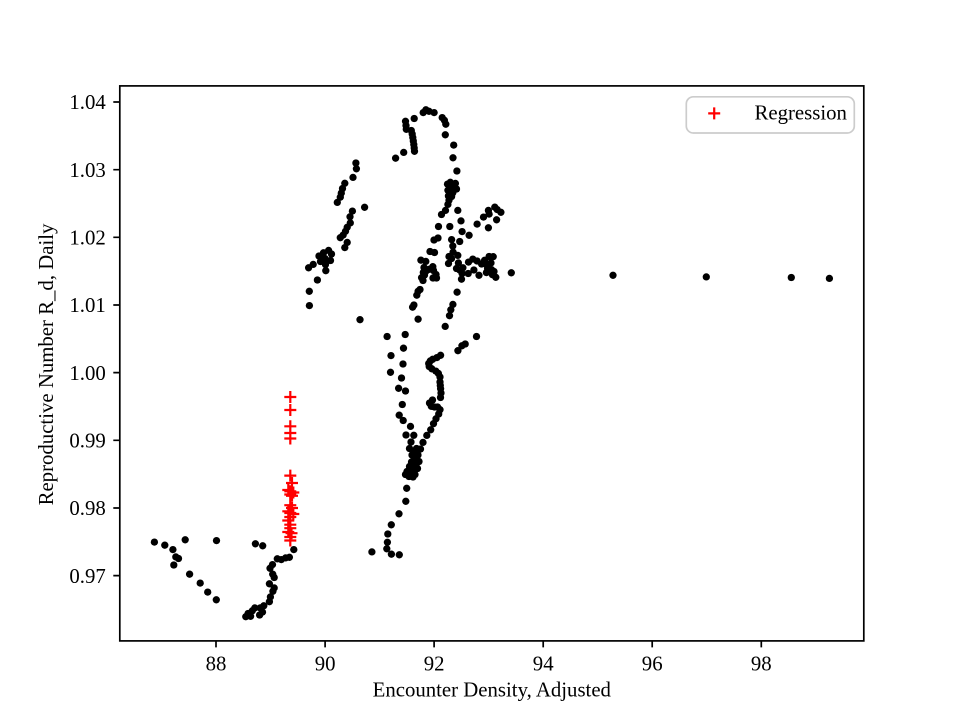 Image resolution: width=960 pixels, height=725 pixels. Describe the element at coordinates (652, 664) in the screenshot. I see `svg-text: 96` at that location.